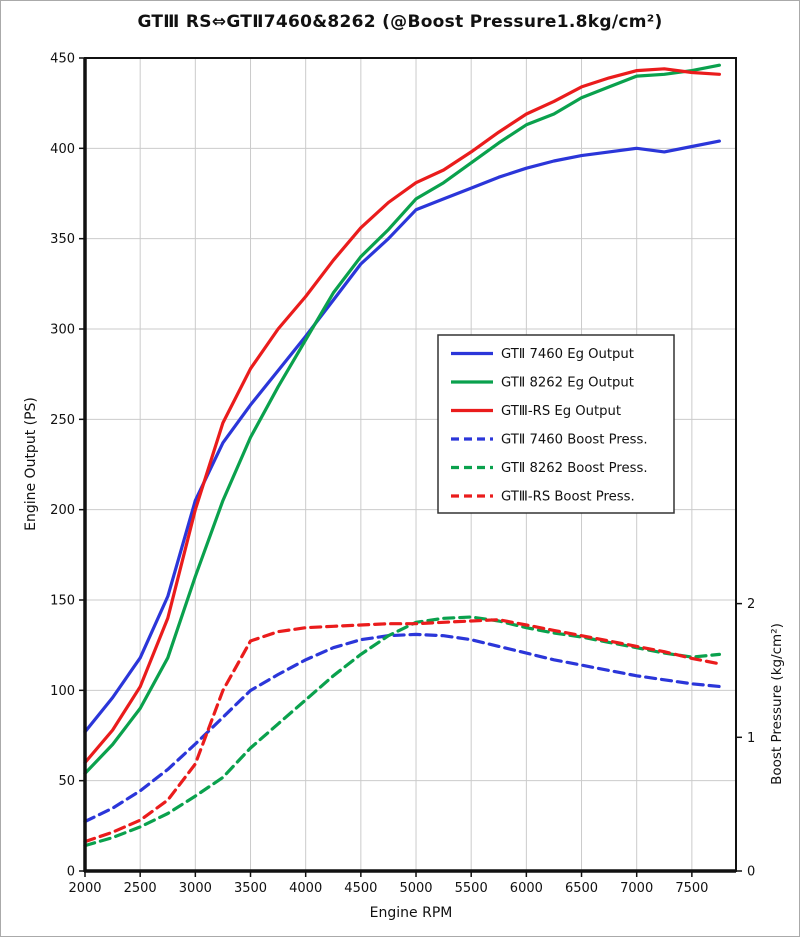 This screenshot has height=937, width=800. What do you see at coordinates (751, 738) in the screenshot?
I see `y-right-tick-label: 1` at bounding box center [751, 738].